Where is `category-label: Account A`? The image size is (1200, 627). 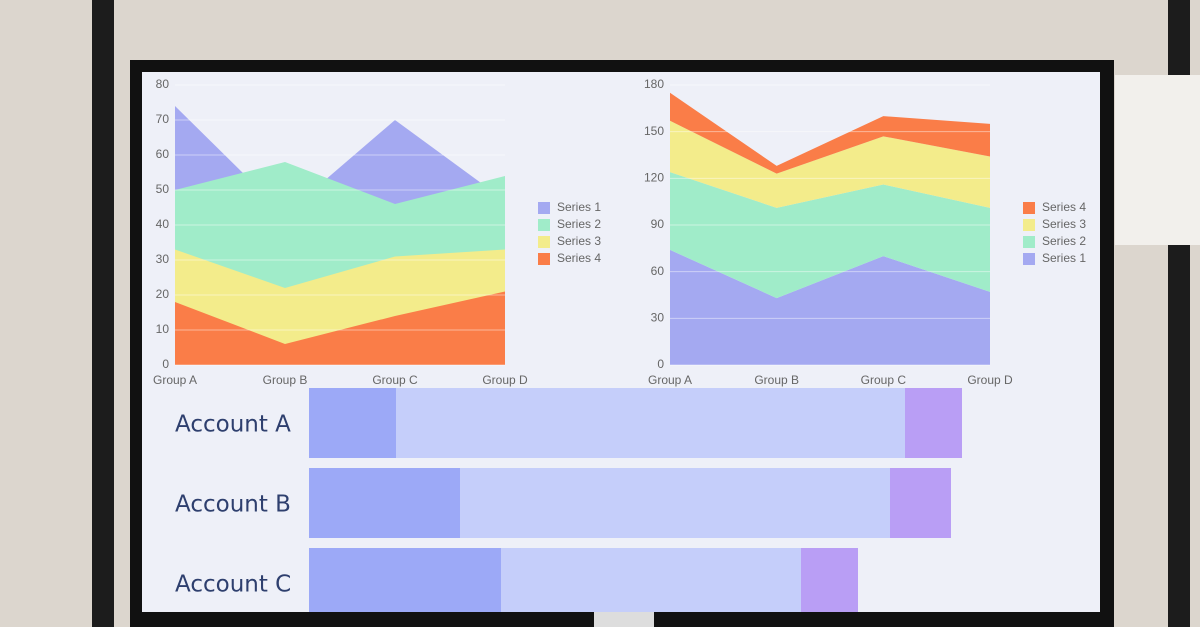 category-label: Account A is located at coordinates (233, 425).